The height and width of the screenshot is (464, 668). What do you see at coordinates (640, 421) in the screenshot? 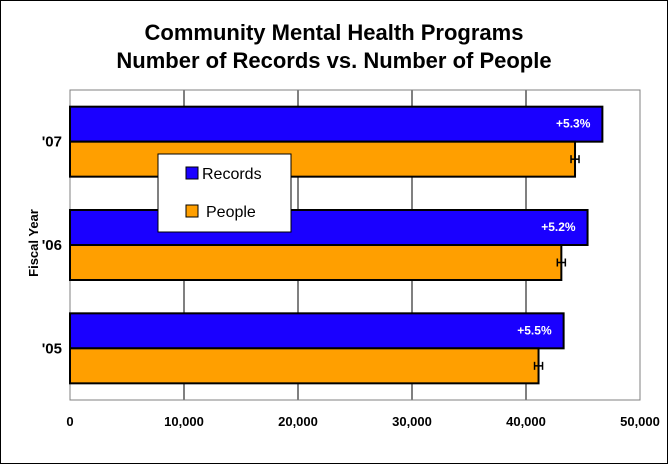
I see `x-tick-label: 50,000` at bounding box center [640, 421].